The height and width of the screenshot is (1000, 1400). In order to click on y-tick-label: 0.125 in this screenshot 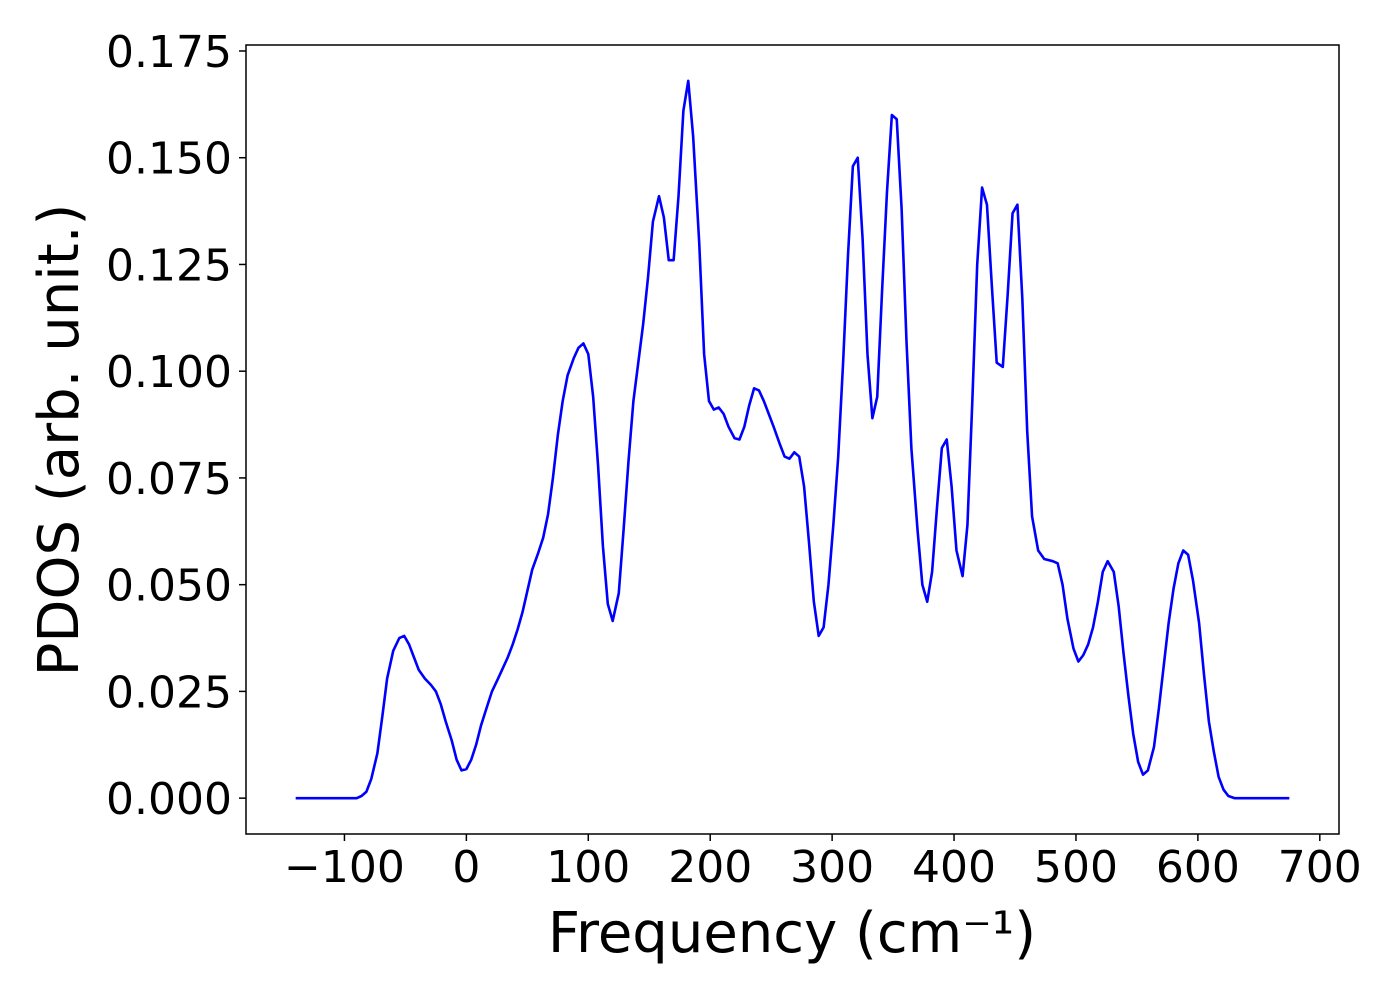, I will do `click(169, 265)`.